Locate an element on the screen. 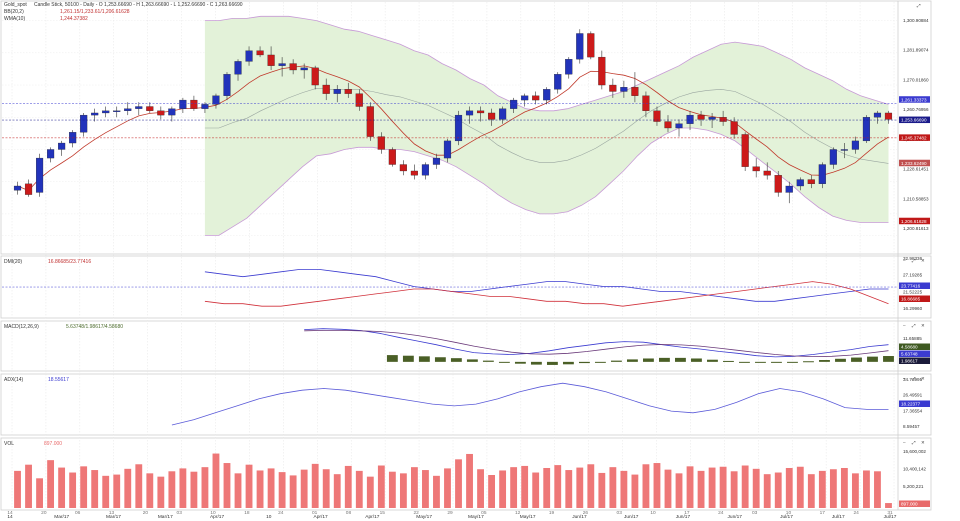 The height and width of the screenshot is (521, 960). vol-badge-bg is located at coordinates (914, 503).